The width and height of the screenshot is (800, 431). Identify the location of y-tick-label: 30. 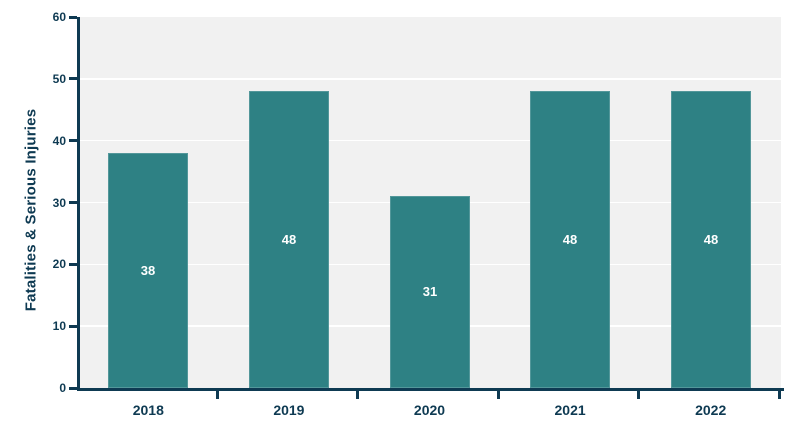
(59, 202).